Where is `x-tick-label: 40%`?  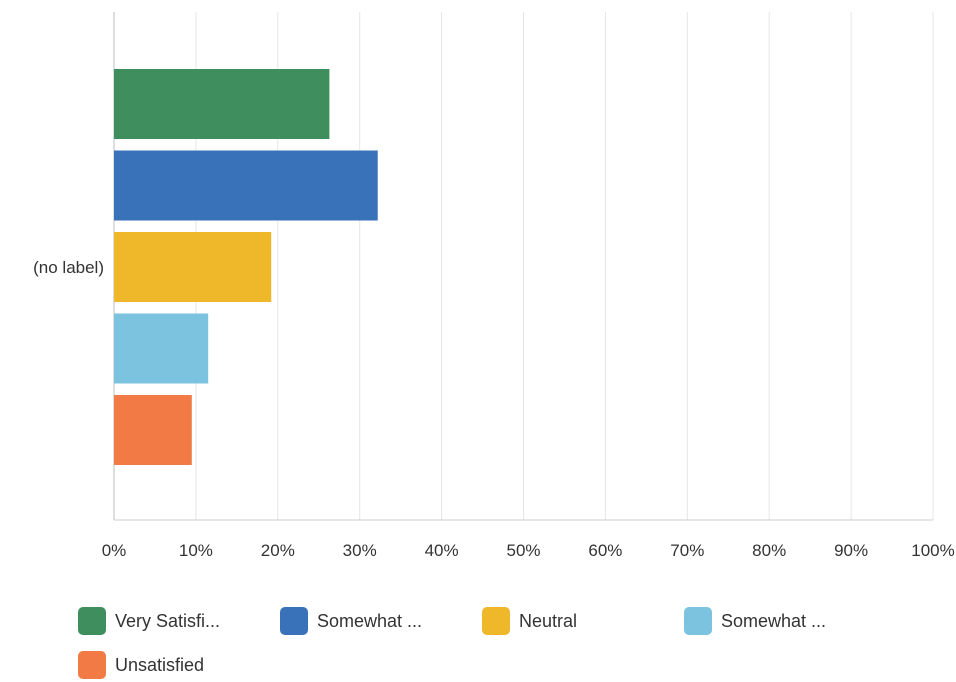 x-tick-label: 40% is located at coordinates (442, 550).